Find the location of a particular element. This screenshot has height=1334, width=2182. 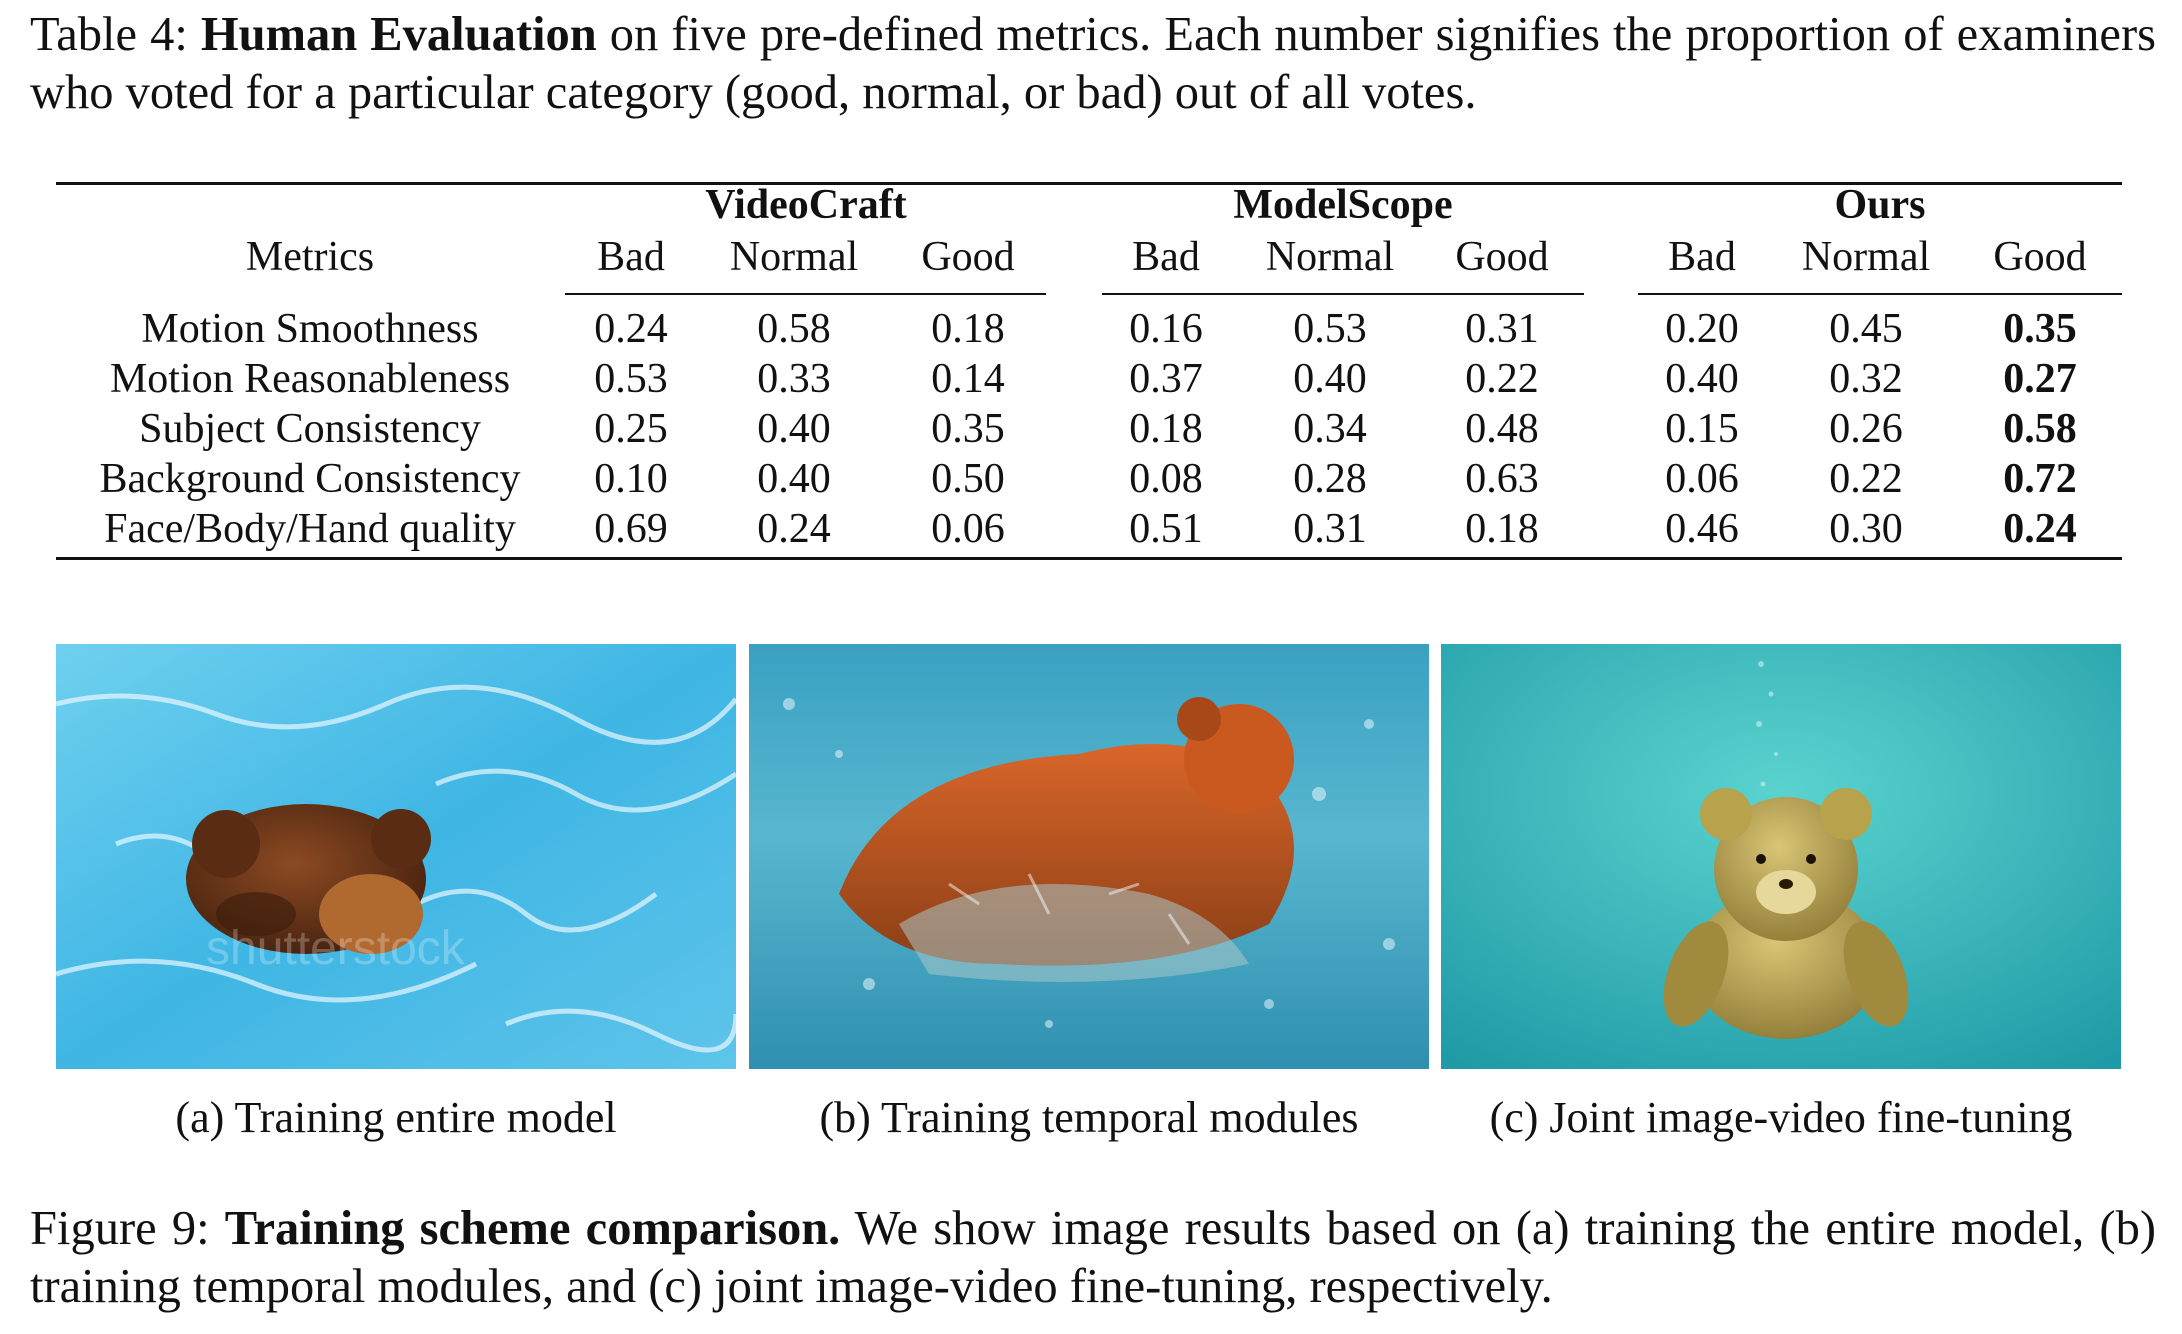

row-metric-label: Face/Body/Hand quality is located at coordinates (310, 529).